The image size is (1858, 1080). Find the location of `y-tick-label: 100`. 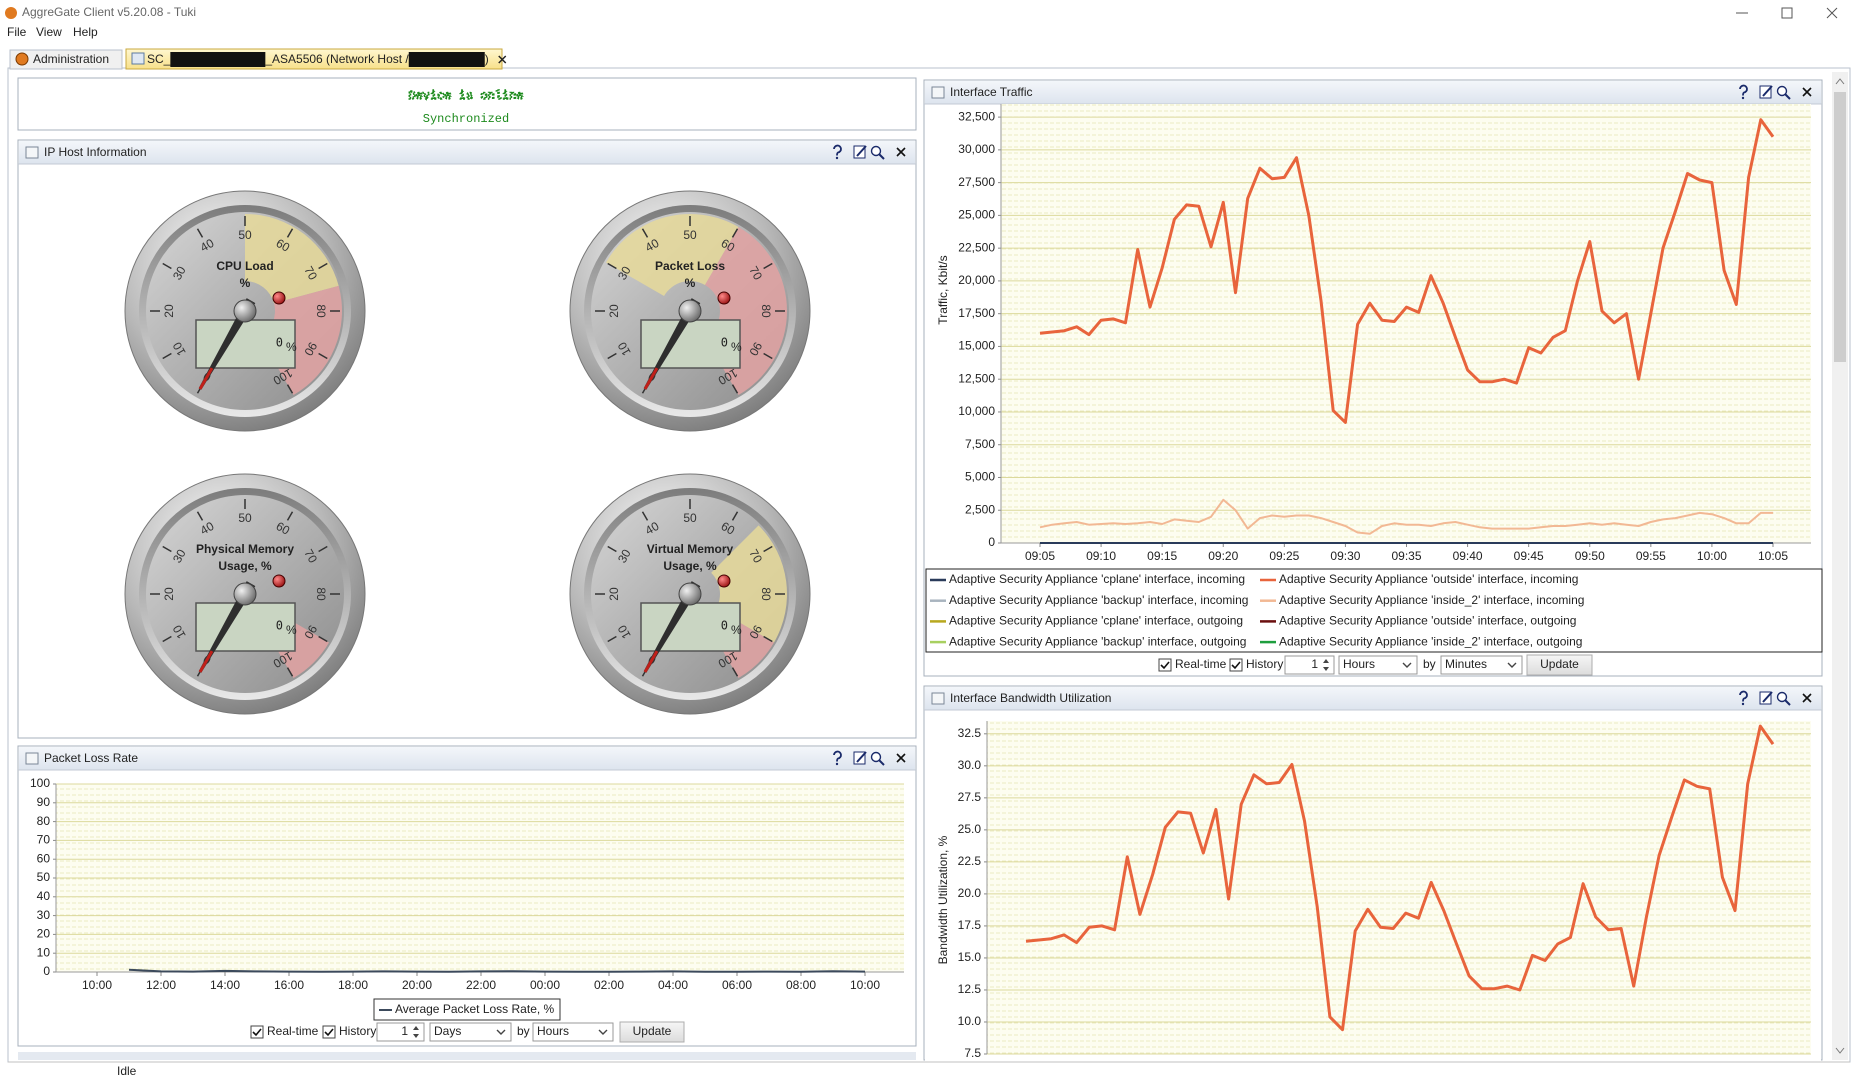

y-tick-label: 100 is located at coordinates (40, 783).